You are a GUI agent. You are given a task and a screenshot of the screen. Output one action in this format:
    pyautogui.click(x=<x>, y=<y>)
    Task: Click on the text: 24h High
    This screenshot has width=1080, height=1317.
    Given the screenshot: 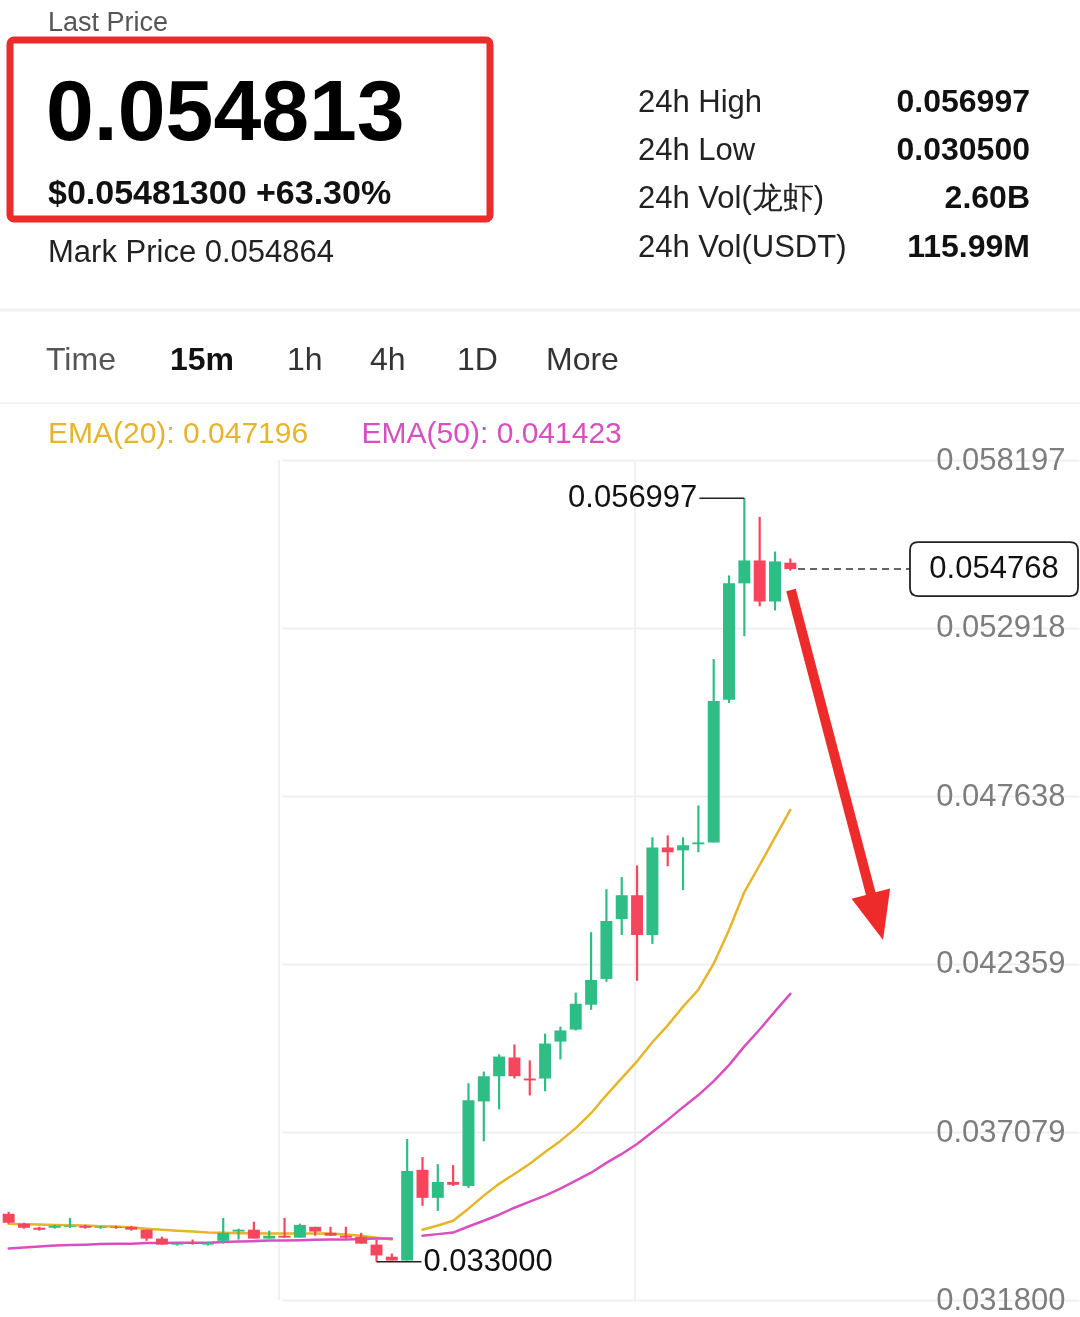 What is the action you would take?
    pyautogui.click(x=700, y=101)
    